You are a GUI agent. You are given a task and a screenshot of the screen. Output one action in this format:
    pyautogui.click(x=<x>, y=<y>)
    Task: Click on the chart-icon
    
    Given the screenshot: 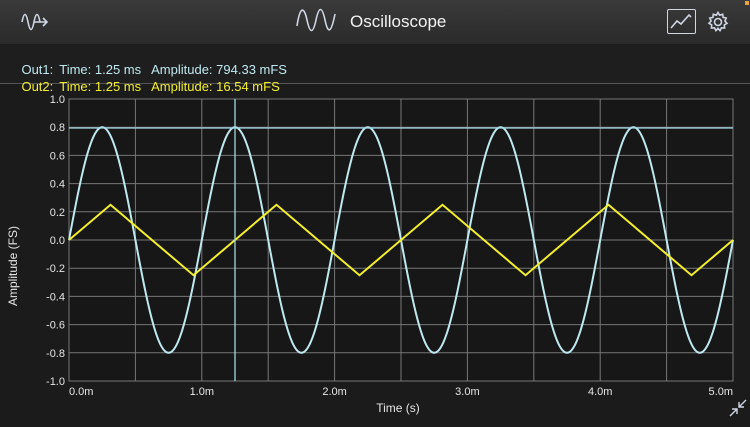 What is the action you would take?
    pyautogui.click(x=681, y=21)
    